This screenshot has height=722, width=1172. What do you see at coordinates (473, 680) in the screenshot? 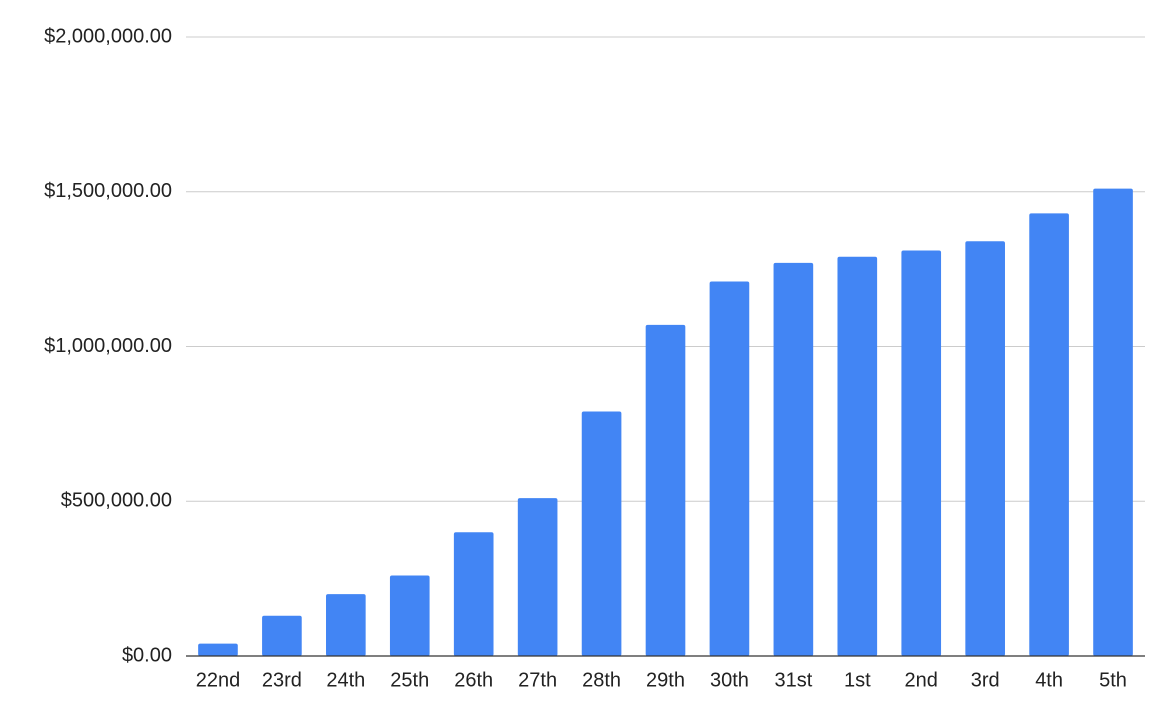
I see `x-tick-label: 26th` at bounding box center [473, 680].